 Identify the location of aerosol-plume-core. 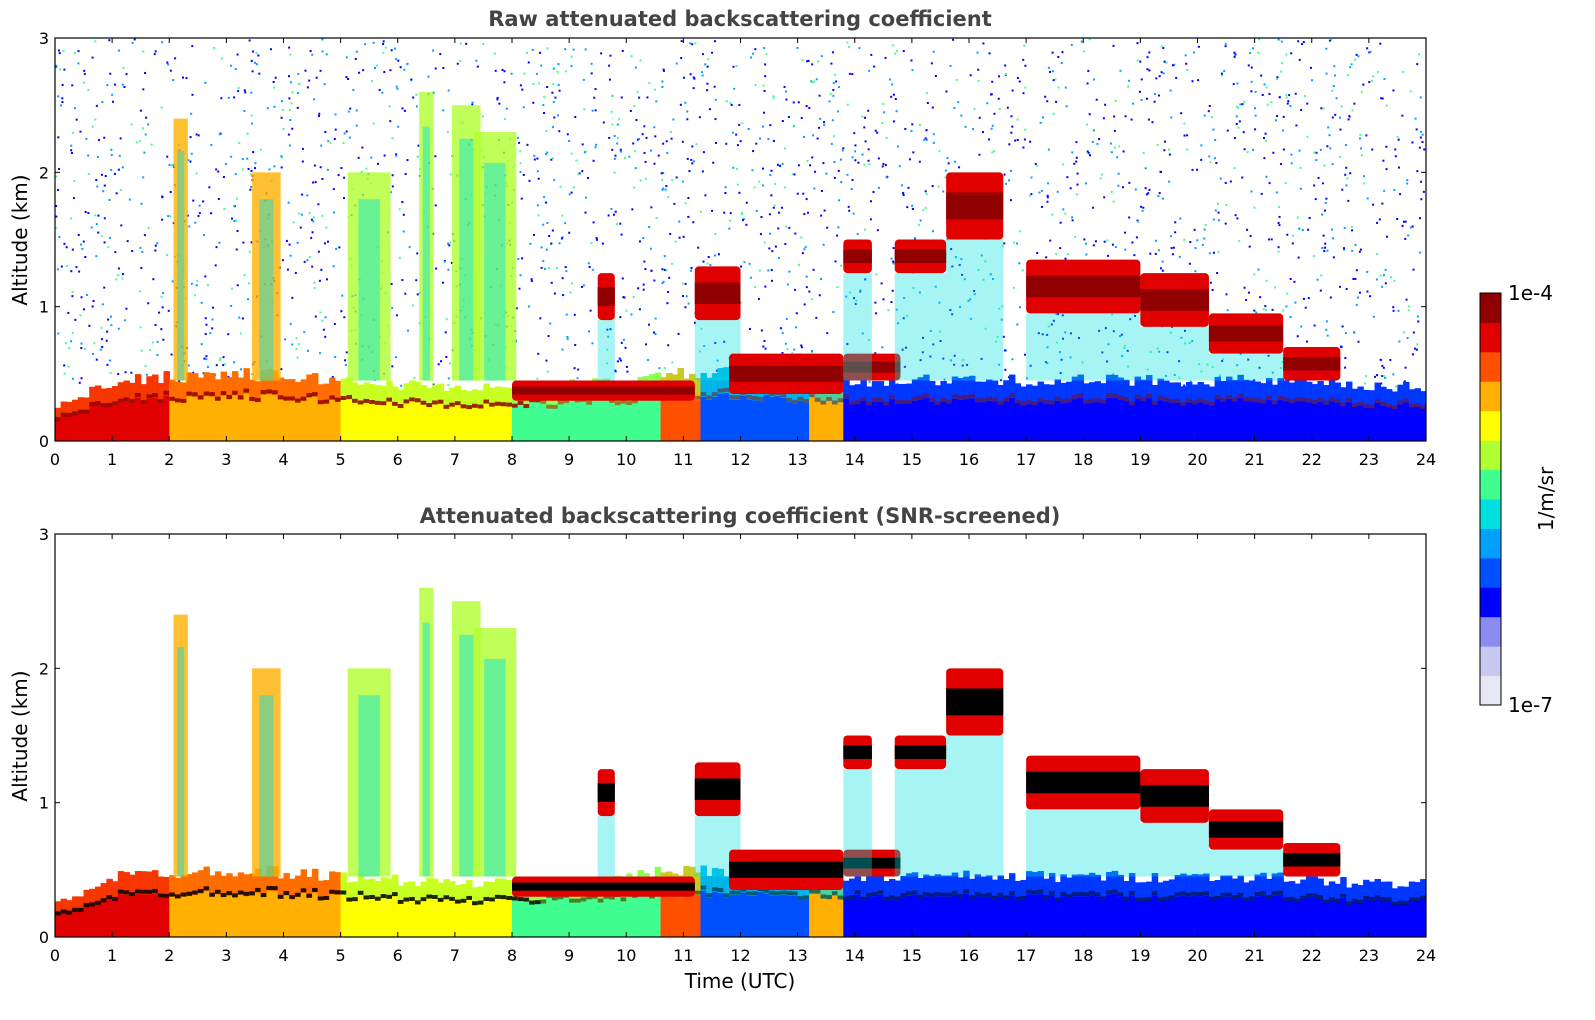
(426, 749).